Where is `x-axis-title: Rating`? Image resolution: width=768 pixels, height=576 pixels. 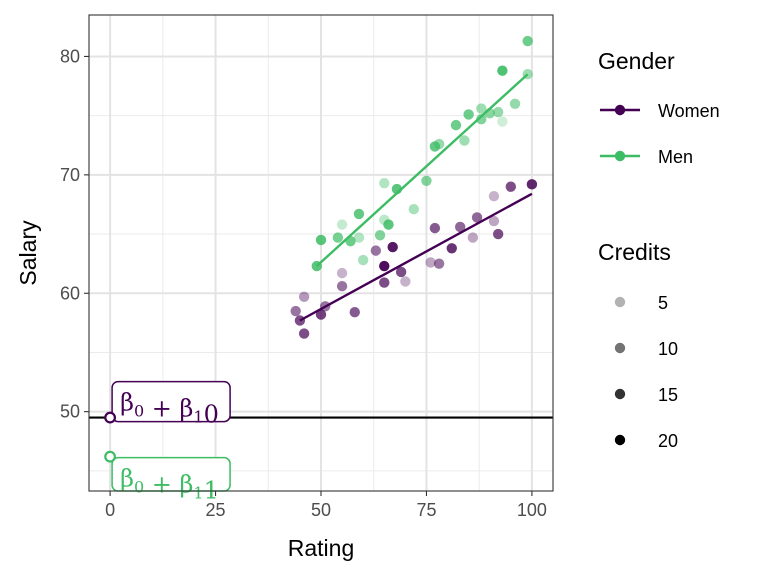
x-axis-title: Rating is located at coordinates (321, 548).